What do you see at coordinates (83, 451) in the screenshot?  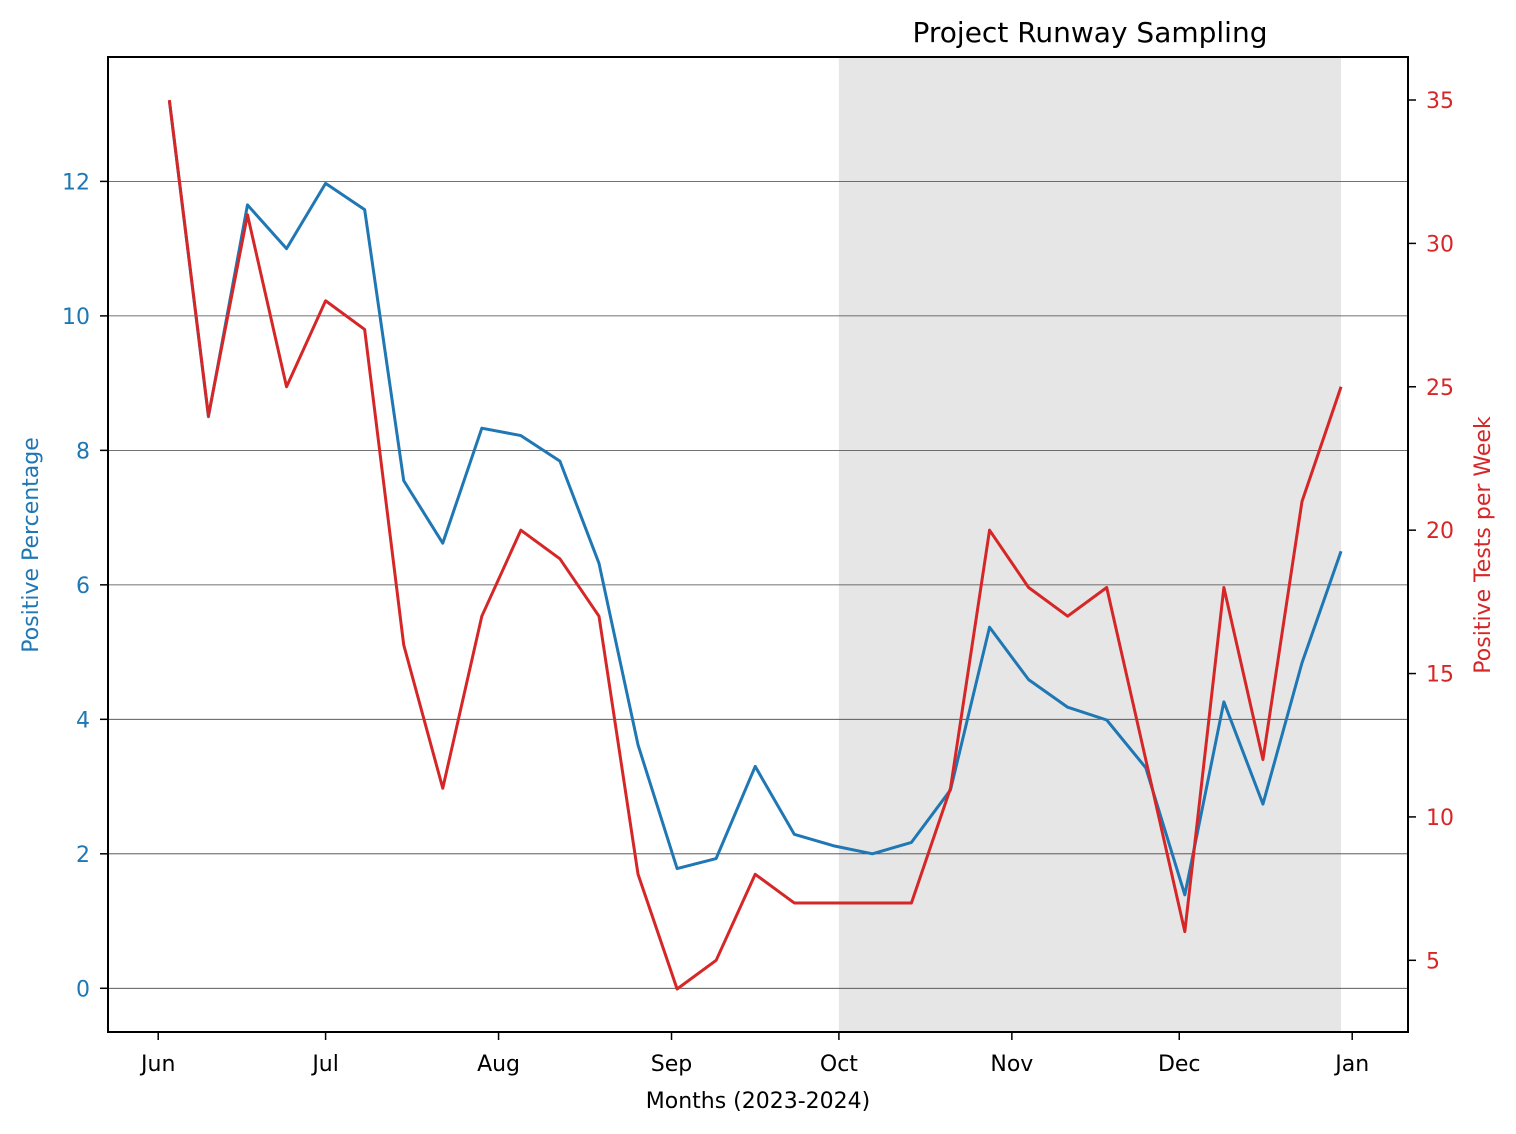 I see `y-tick-label-left: 8` at bounding box center [83, 451].